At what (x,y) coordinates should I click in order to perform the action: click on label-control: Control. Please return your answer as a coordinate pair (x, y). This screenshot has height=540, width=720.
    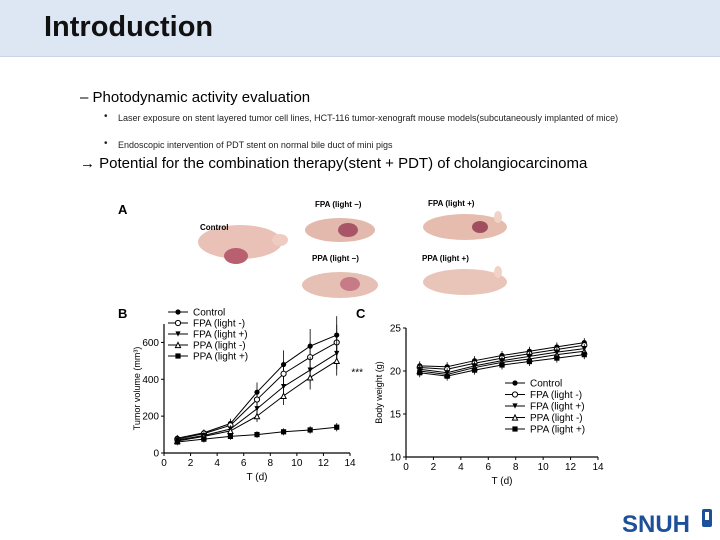
    Looking at the image, I should click on (214, 227).